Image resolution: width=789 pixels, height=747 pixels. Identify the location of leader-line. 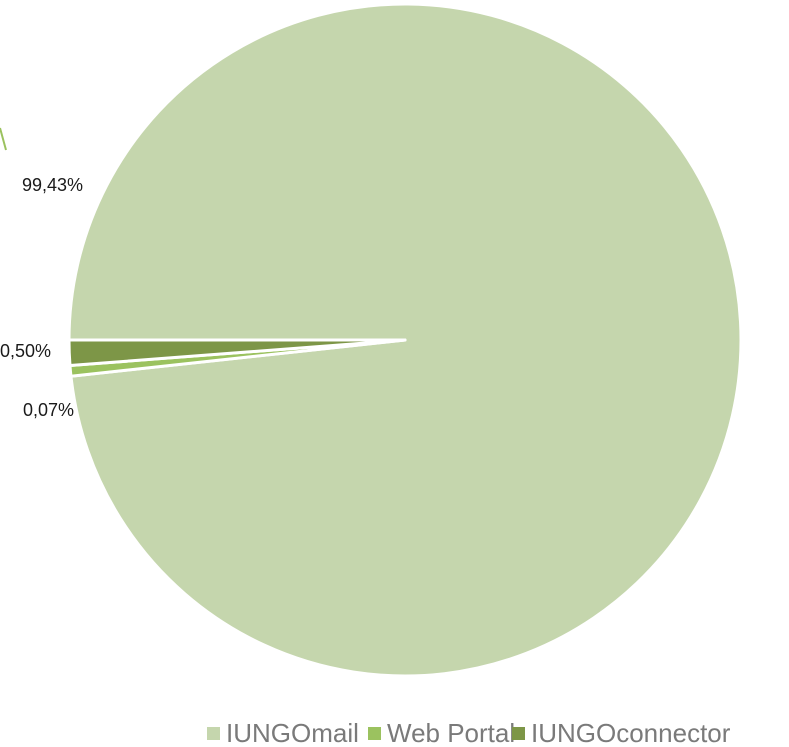
(3, 139).